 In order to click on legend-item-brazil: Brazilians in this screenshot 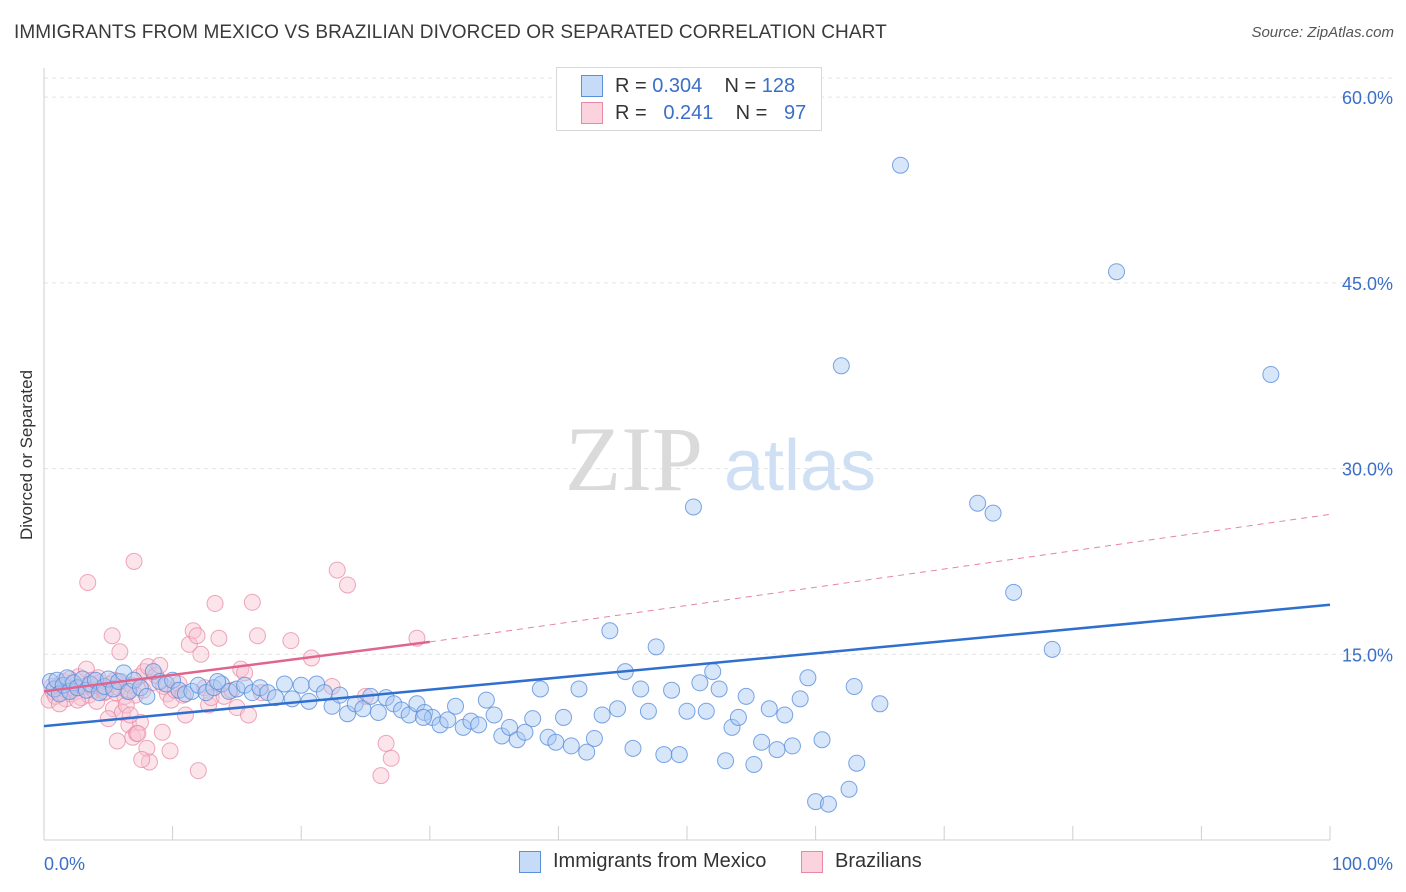, I will do `click(861, 861)`.